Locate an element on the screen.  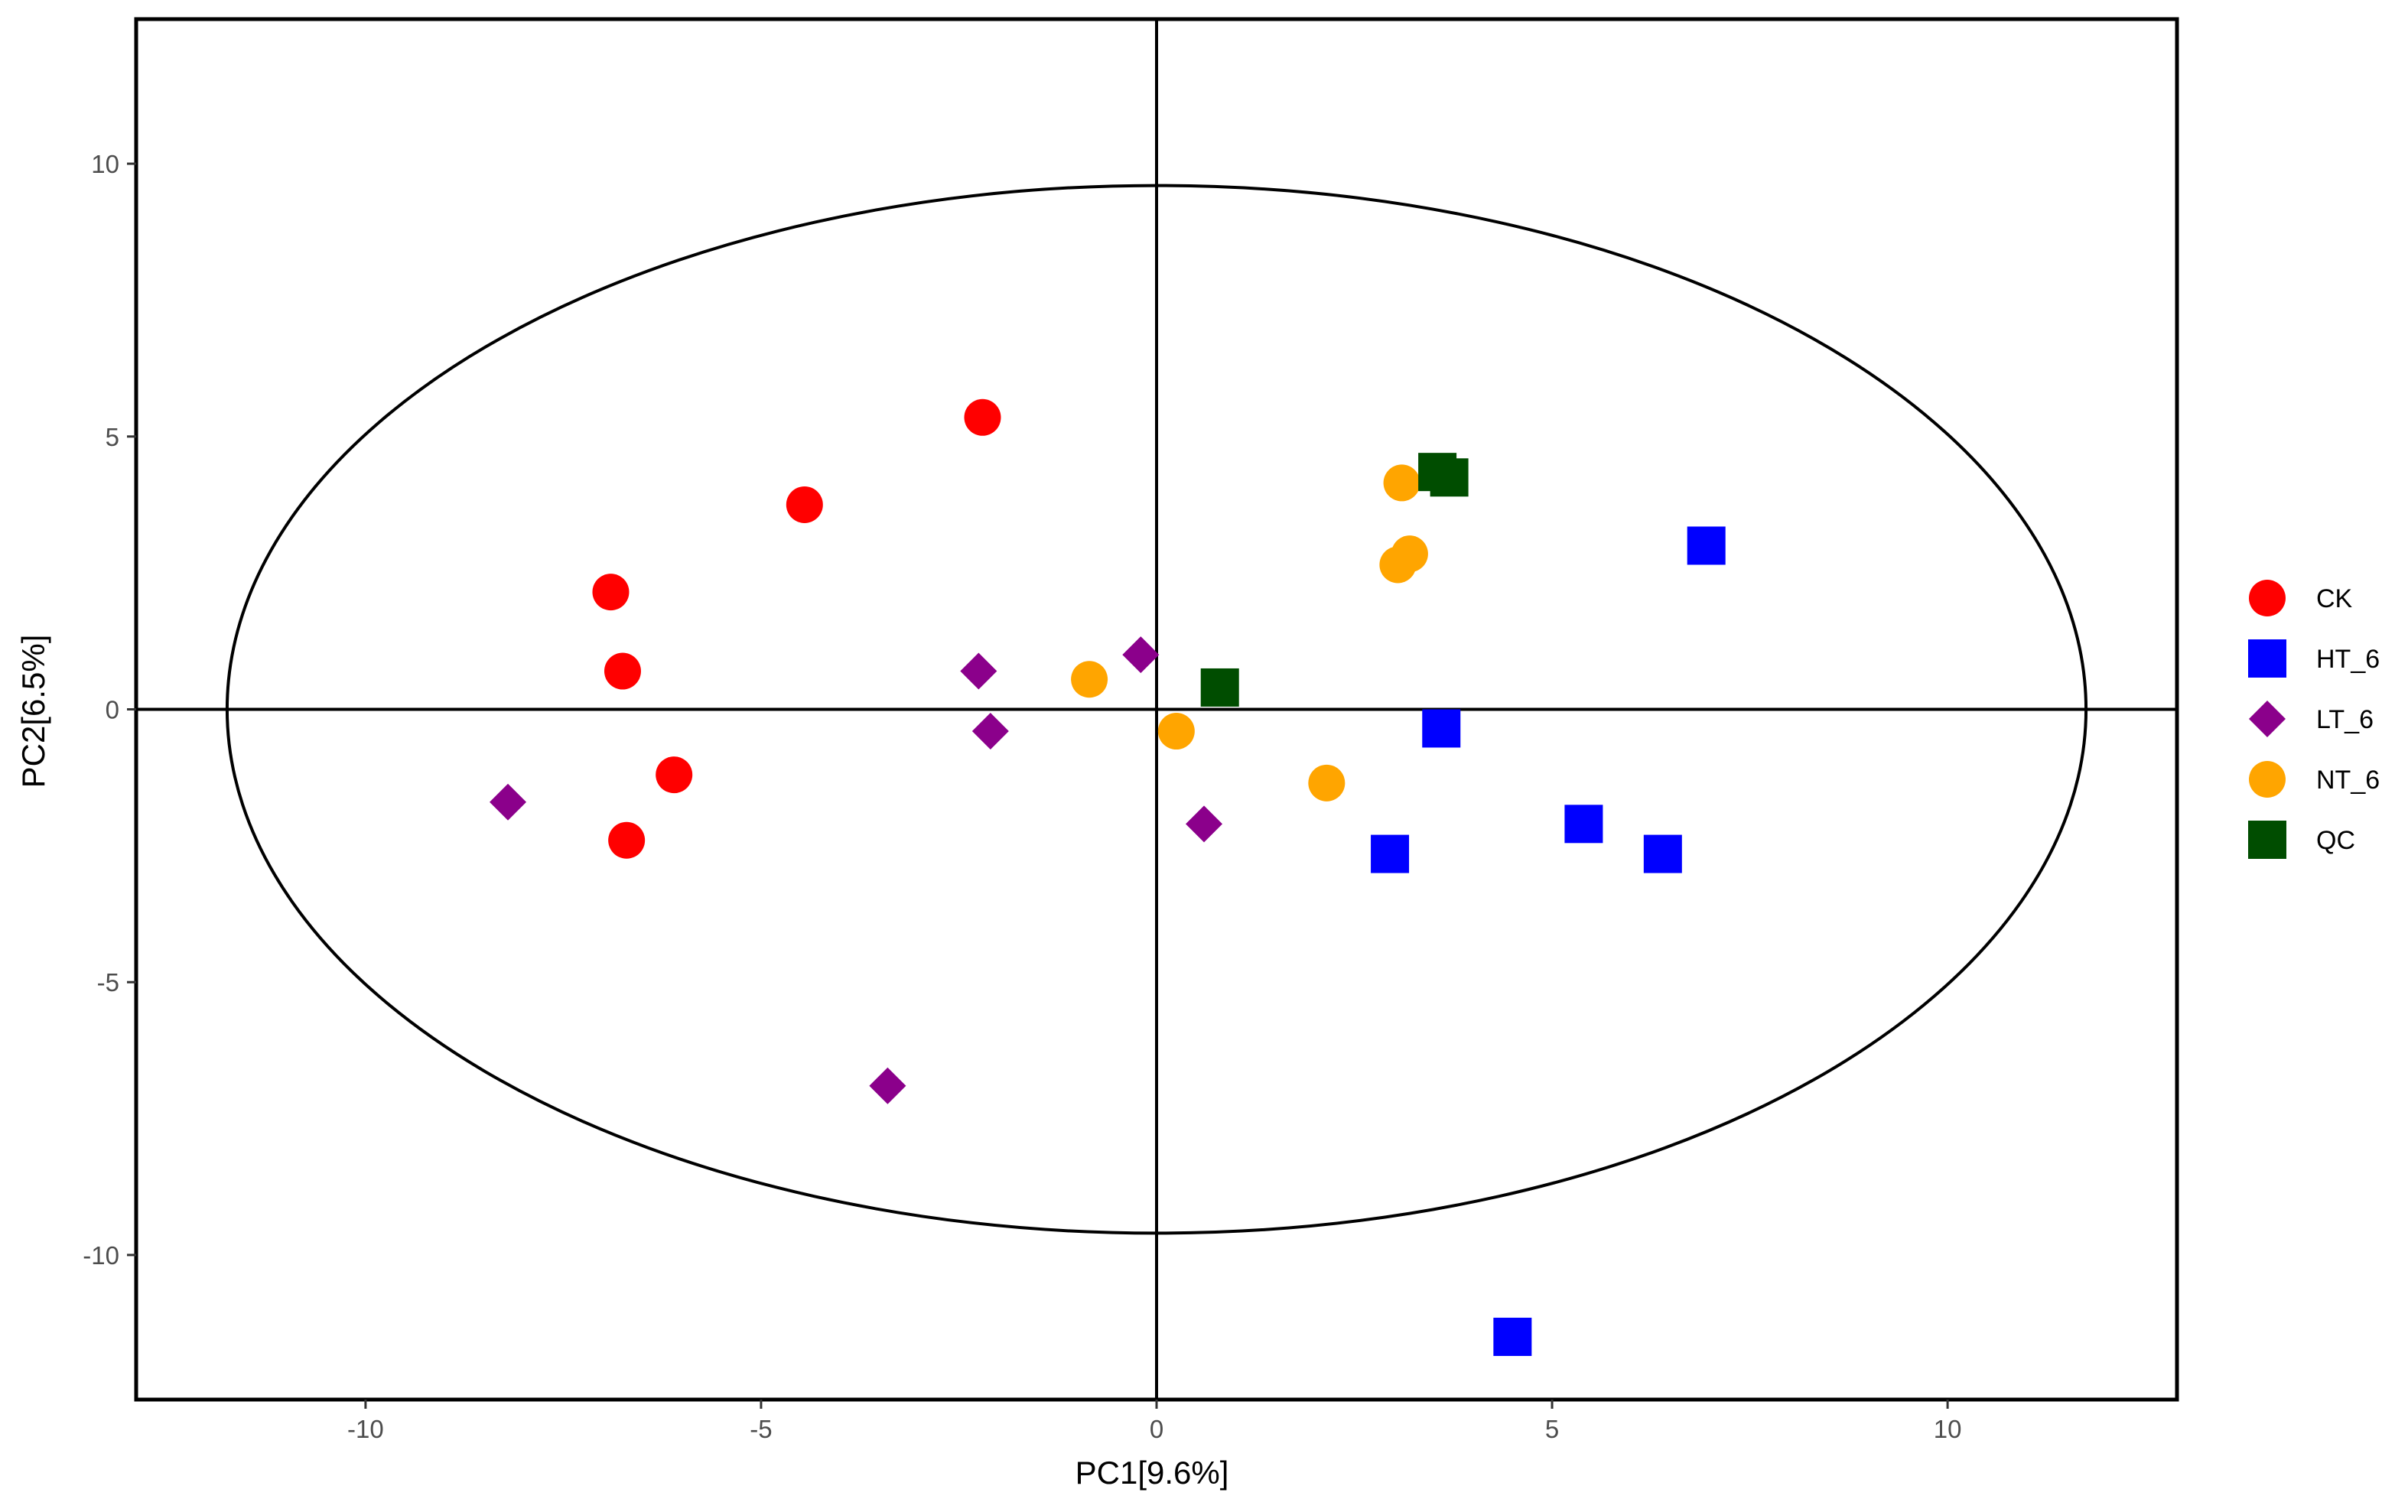
legend: CK HT_6 LT_6 NT_6 QC is located at coordinates (2314, 719).